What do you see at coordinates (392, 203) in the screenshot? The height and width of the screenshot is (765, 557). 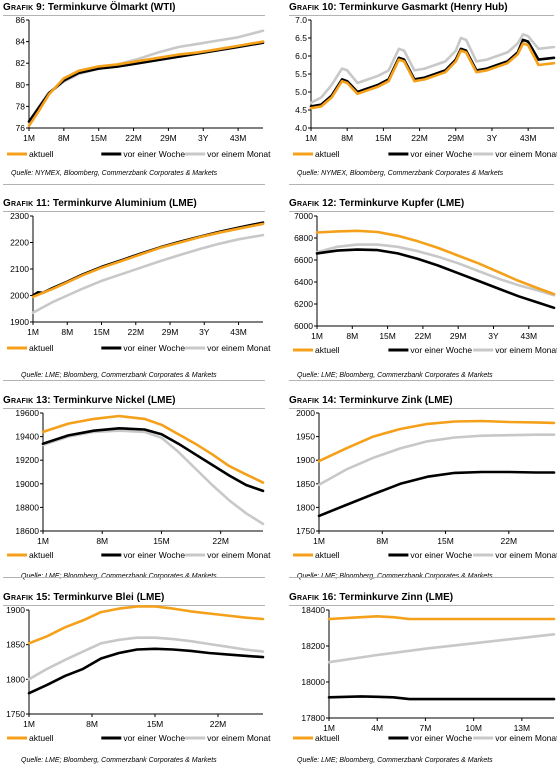 I see `chart-title-text: 12: Terminkurve Kupfer (LME)` at bounding box center [392, 203].